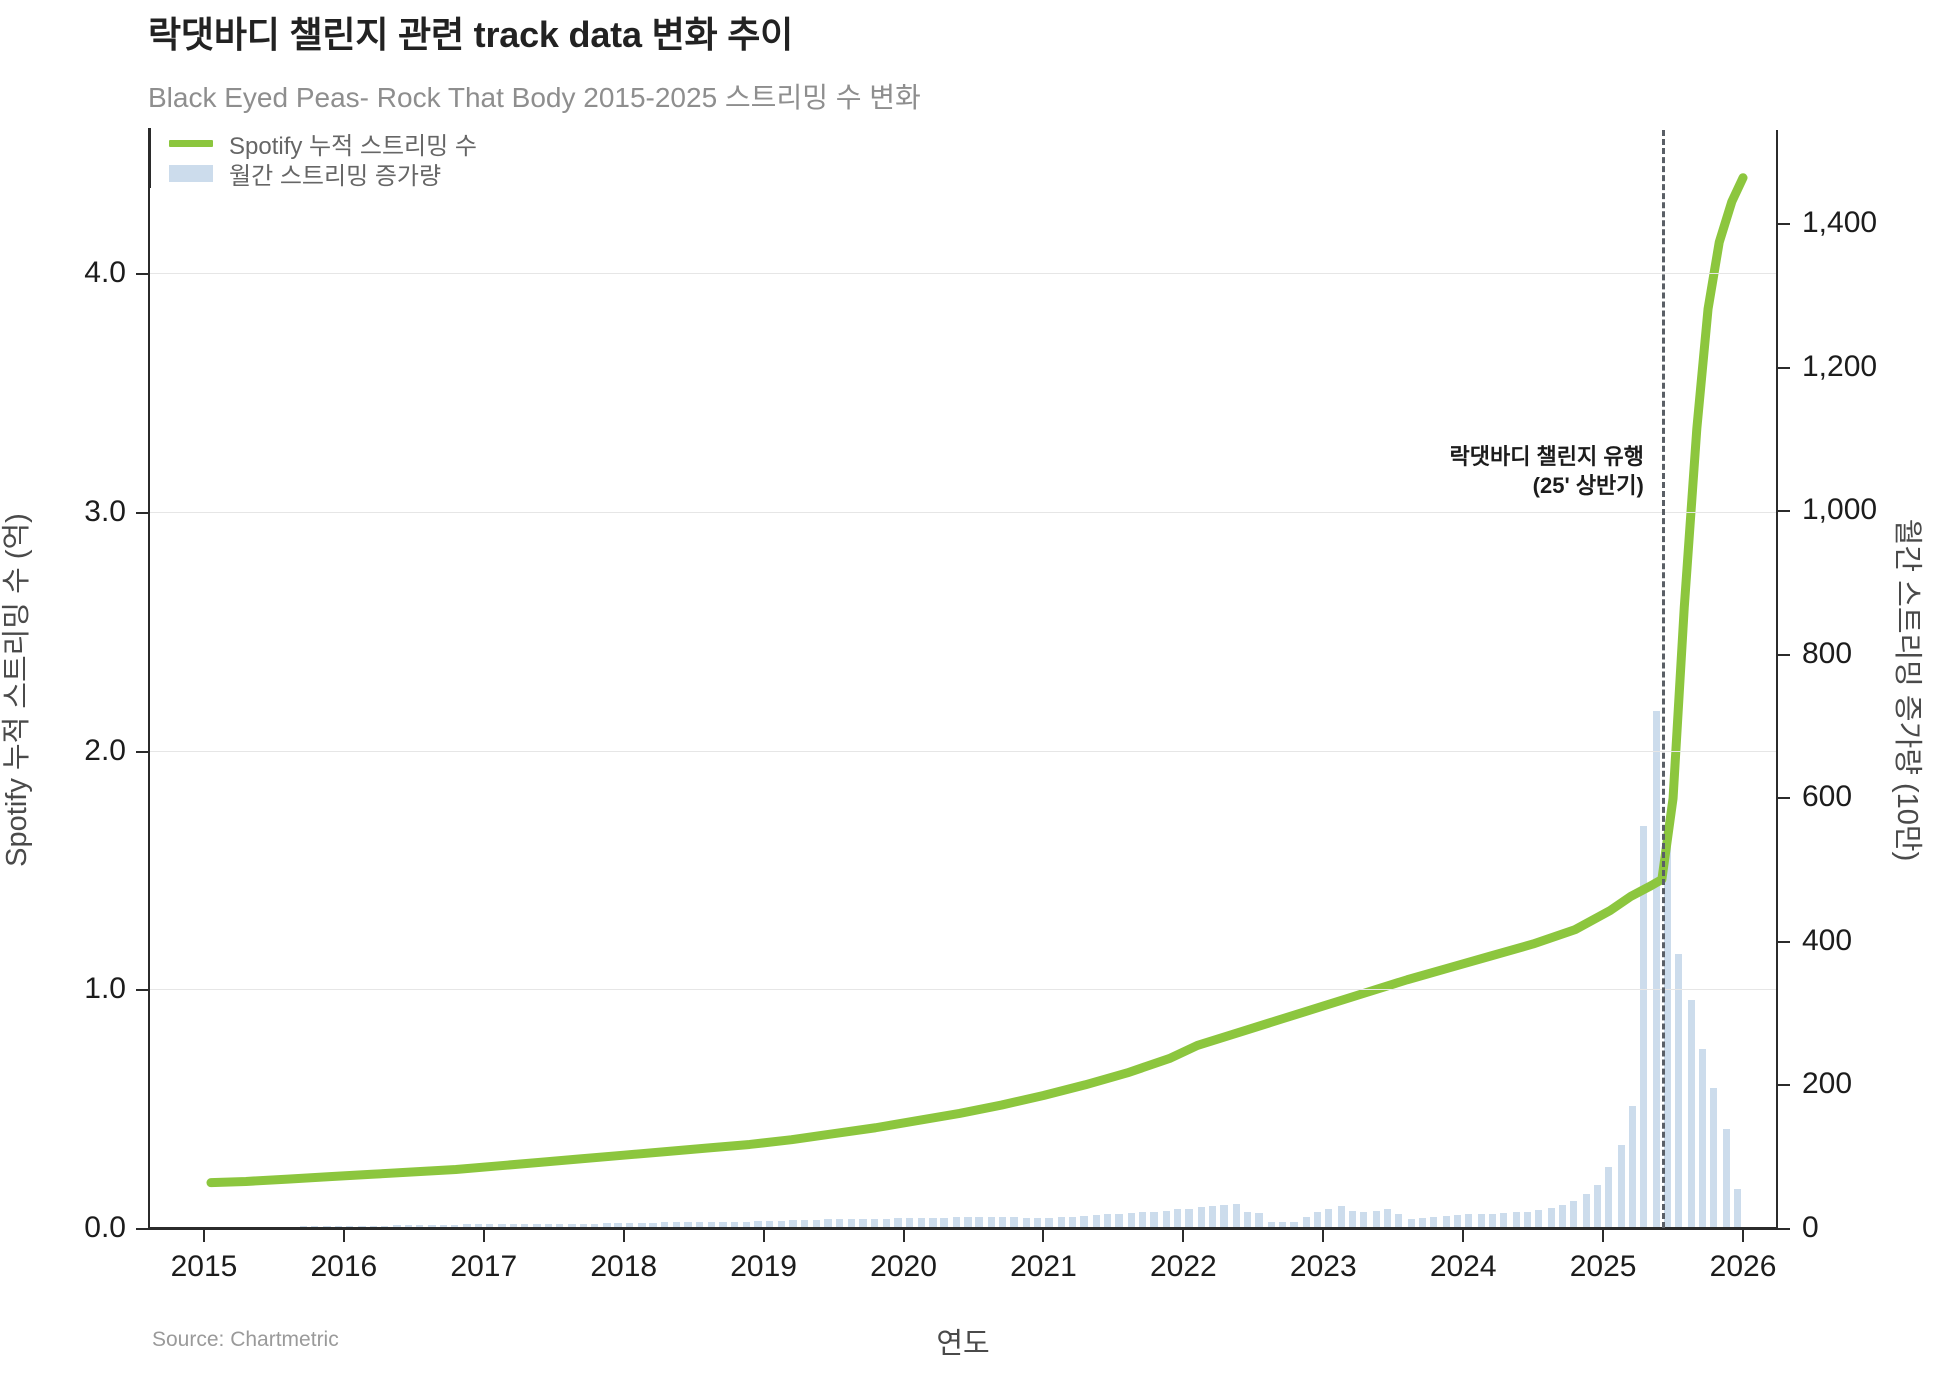 The height and width of the screenshot is (1380, 1956). Describe the element at coordinates (191, 143) in the screenshot. I see `legend-line-swatch` at that location.